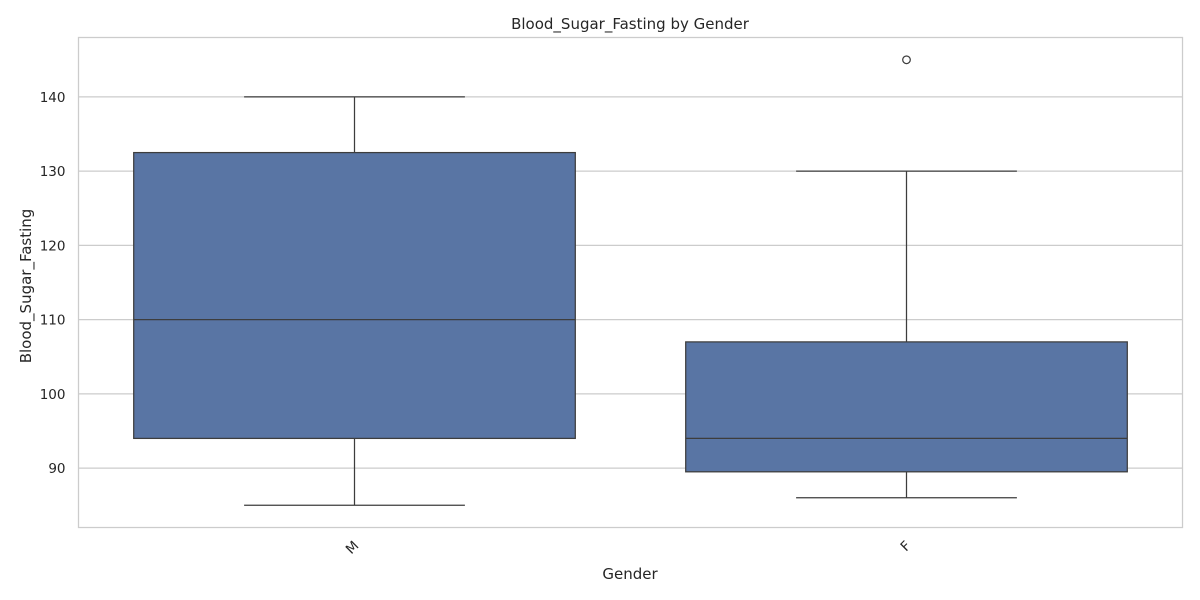 The height and width of the screenshot is (600, 1200). What do you see at coordinates (53, 283) in the screenshot?
I see `y-tick-labels: 90 100 110 120 130 140` at bounding box center [53, 283].